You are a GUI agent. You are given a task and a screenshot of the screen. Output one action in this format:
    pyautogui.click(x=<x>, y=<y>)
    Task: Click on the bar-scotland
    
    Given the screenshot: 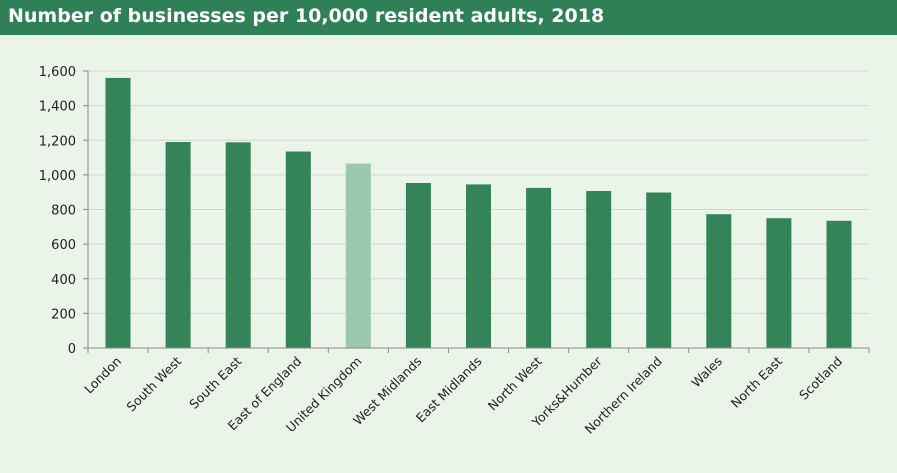 What is the action you would take?
    pyautogui.click(x=839, y=284)
    